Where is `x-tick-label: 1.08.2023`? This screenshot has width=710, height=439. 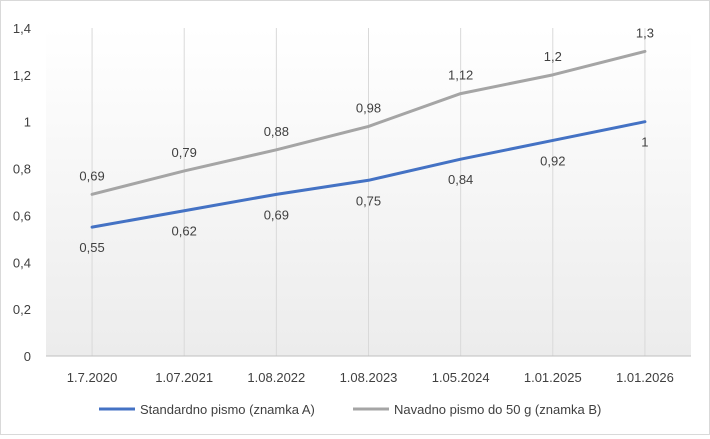
x-tick-label: 1.08.2023 is located at coordinates (369, 377).